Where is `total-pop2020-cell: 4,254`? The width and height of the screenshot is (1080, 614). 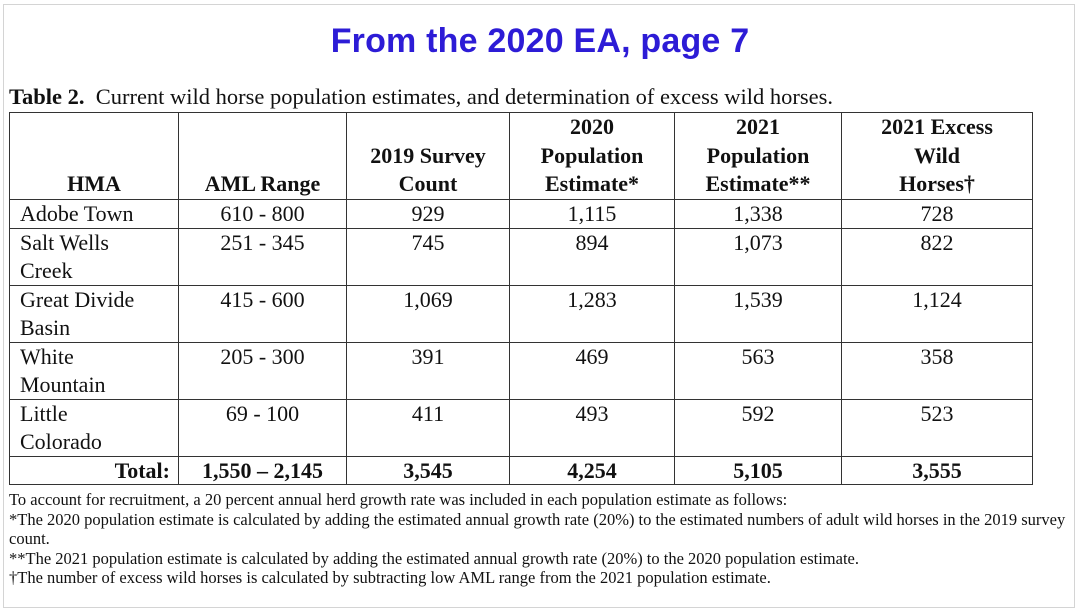
total-pop2020-cell: 4,254 is located at coordinates (592, 470).